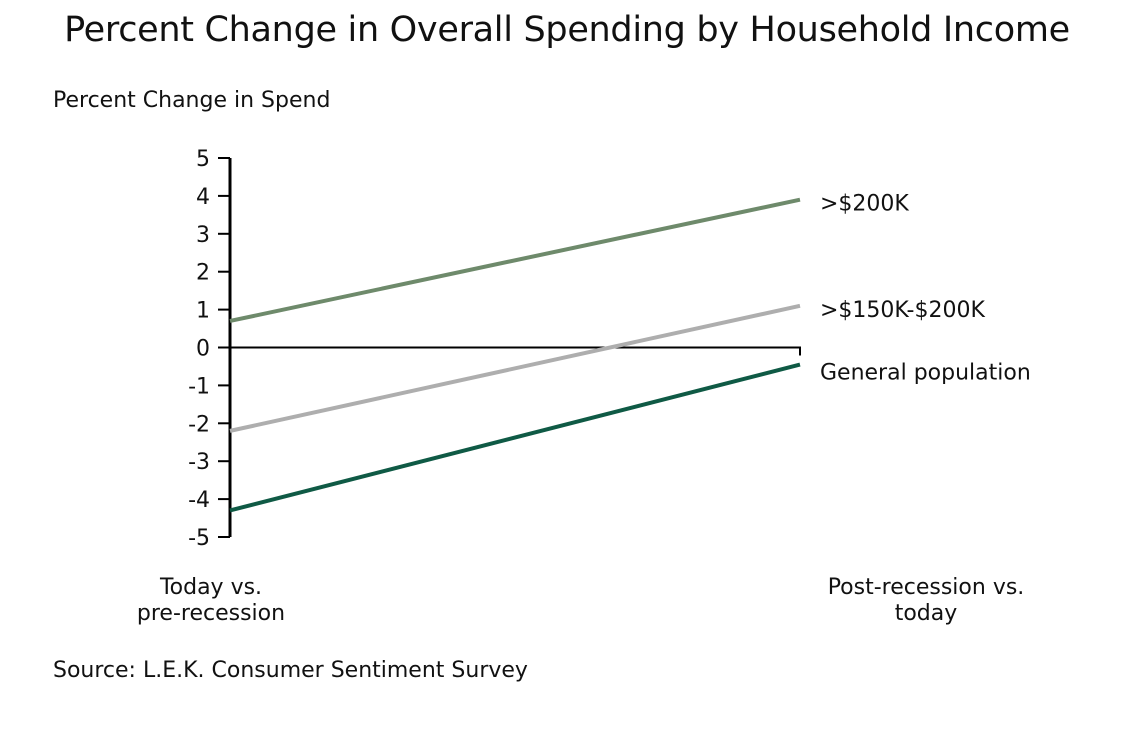 The width and height of the screenshot is (1121, 729). I want to click on y-tick-label: 5, so click(203, 159).